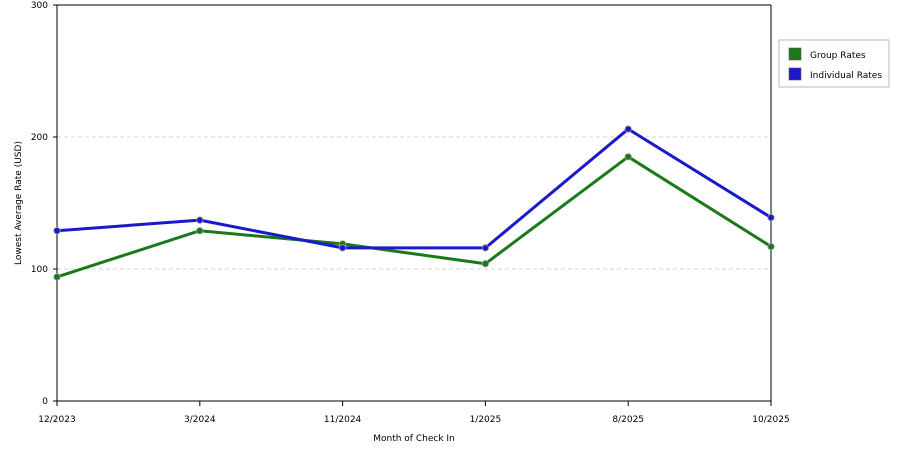 The height and width of the screenshot is (450, 900). I want to click on legend-label-group-rates: Group Rates, so click(838, 56).